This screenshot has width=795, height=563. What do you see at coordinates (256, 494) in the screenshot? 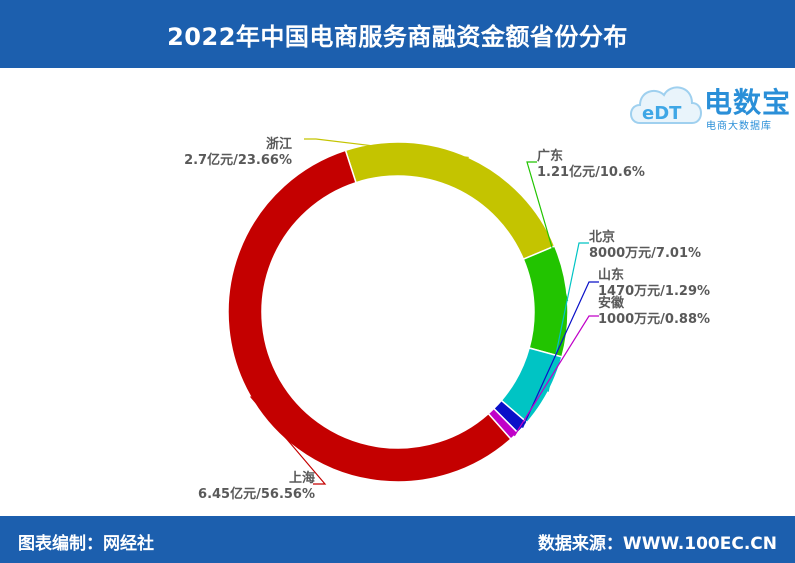
I see `value-label-上海: 6.45亿元/56.56%` at bounding box center [256, 494].